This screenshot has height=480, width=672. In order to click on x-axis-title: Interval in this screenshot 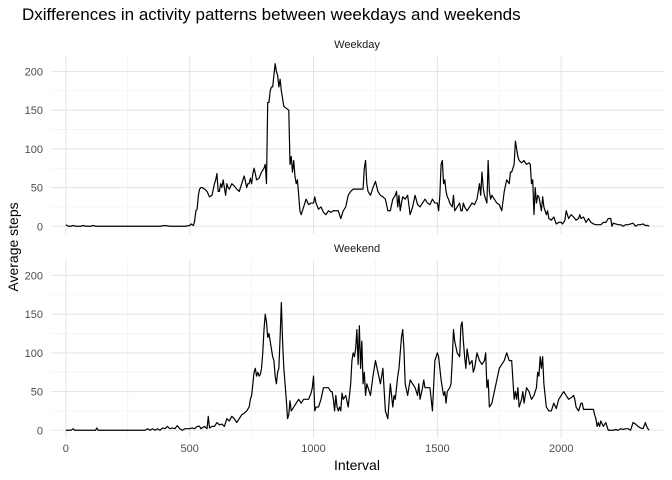, I will do `click(357, 465)`.